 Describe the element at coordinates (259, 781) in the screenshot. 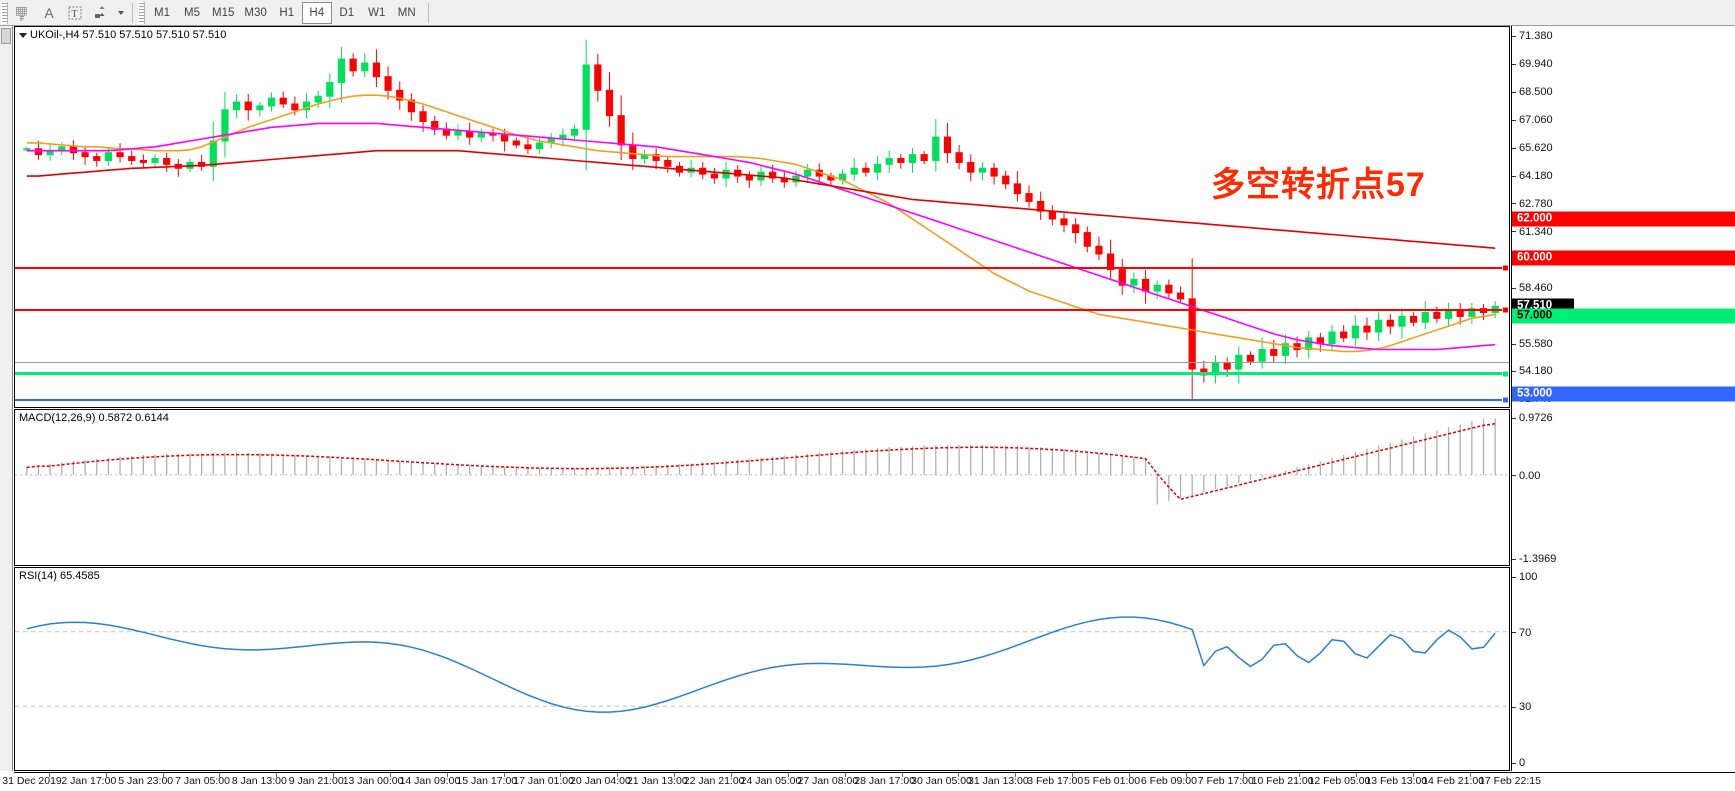

I see `time-tick-4: 8 Jan 13:00` at that location.